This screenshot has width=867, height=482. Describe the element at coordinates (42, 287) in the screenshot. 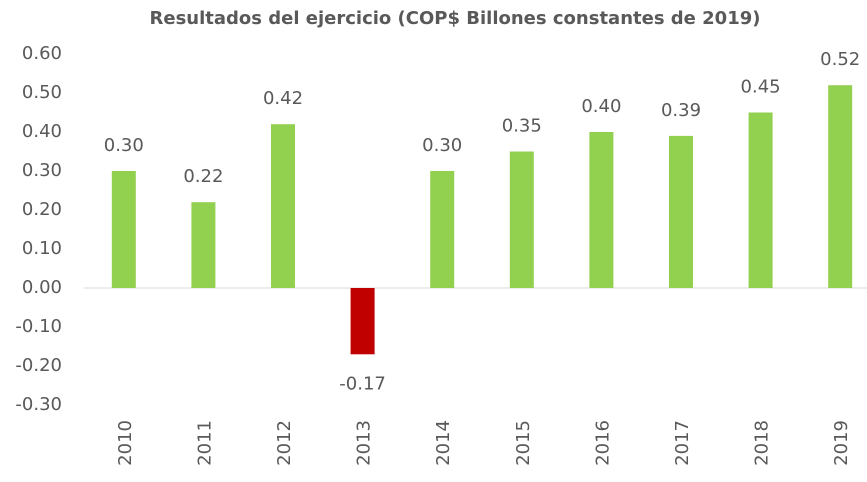

I see `y-tick-label: 0.00` at that location.